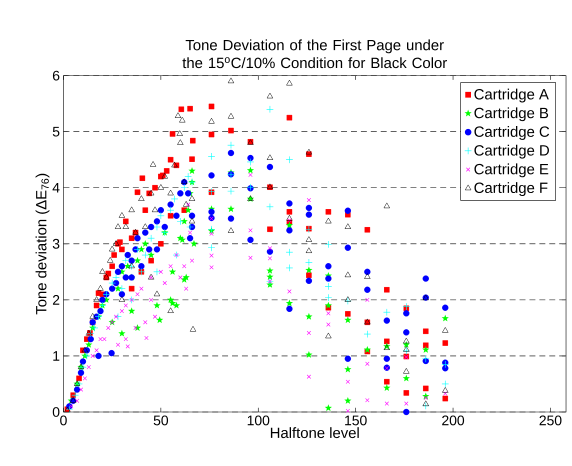 The image size is (572, 466). What do you see at coordinates (512, 133) in the screenshot?
I see `legend-label: Cartridge C` at bounding box center [512, 133].